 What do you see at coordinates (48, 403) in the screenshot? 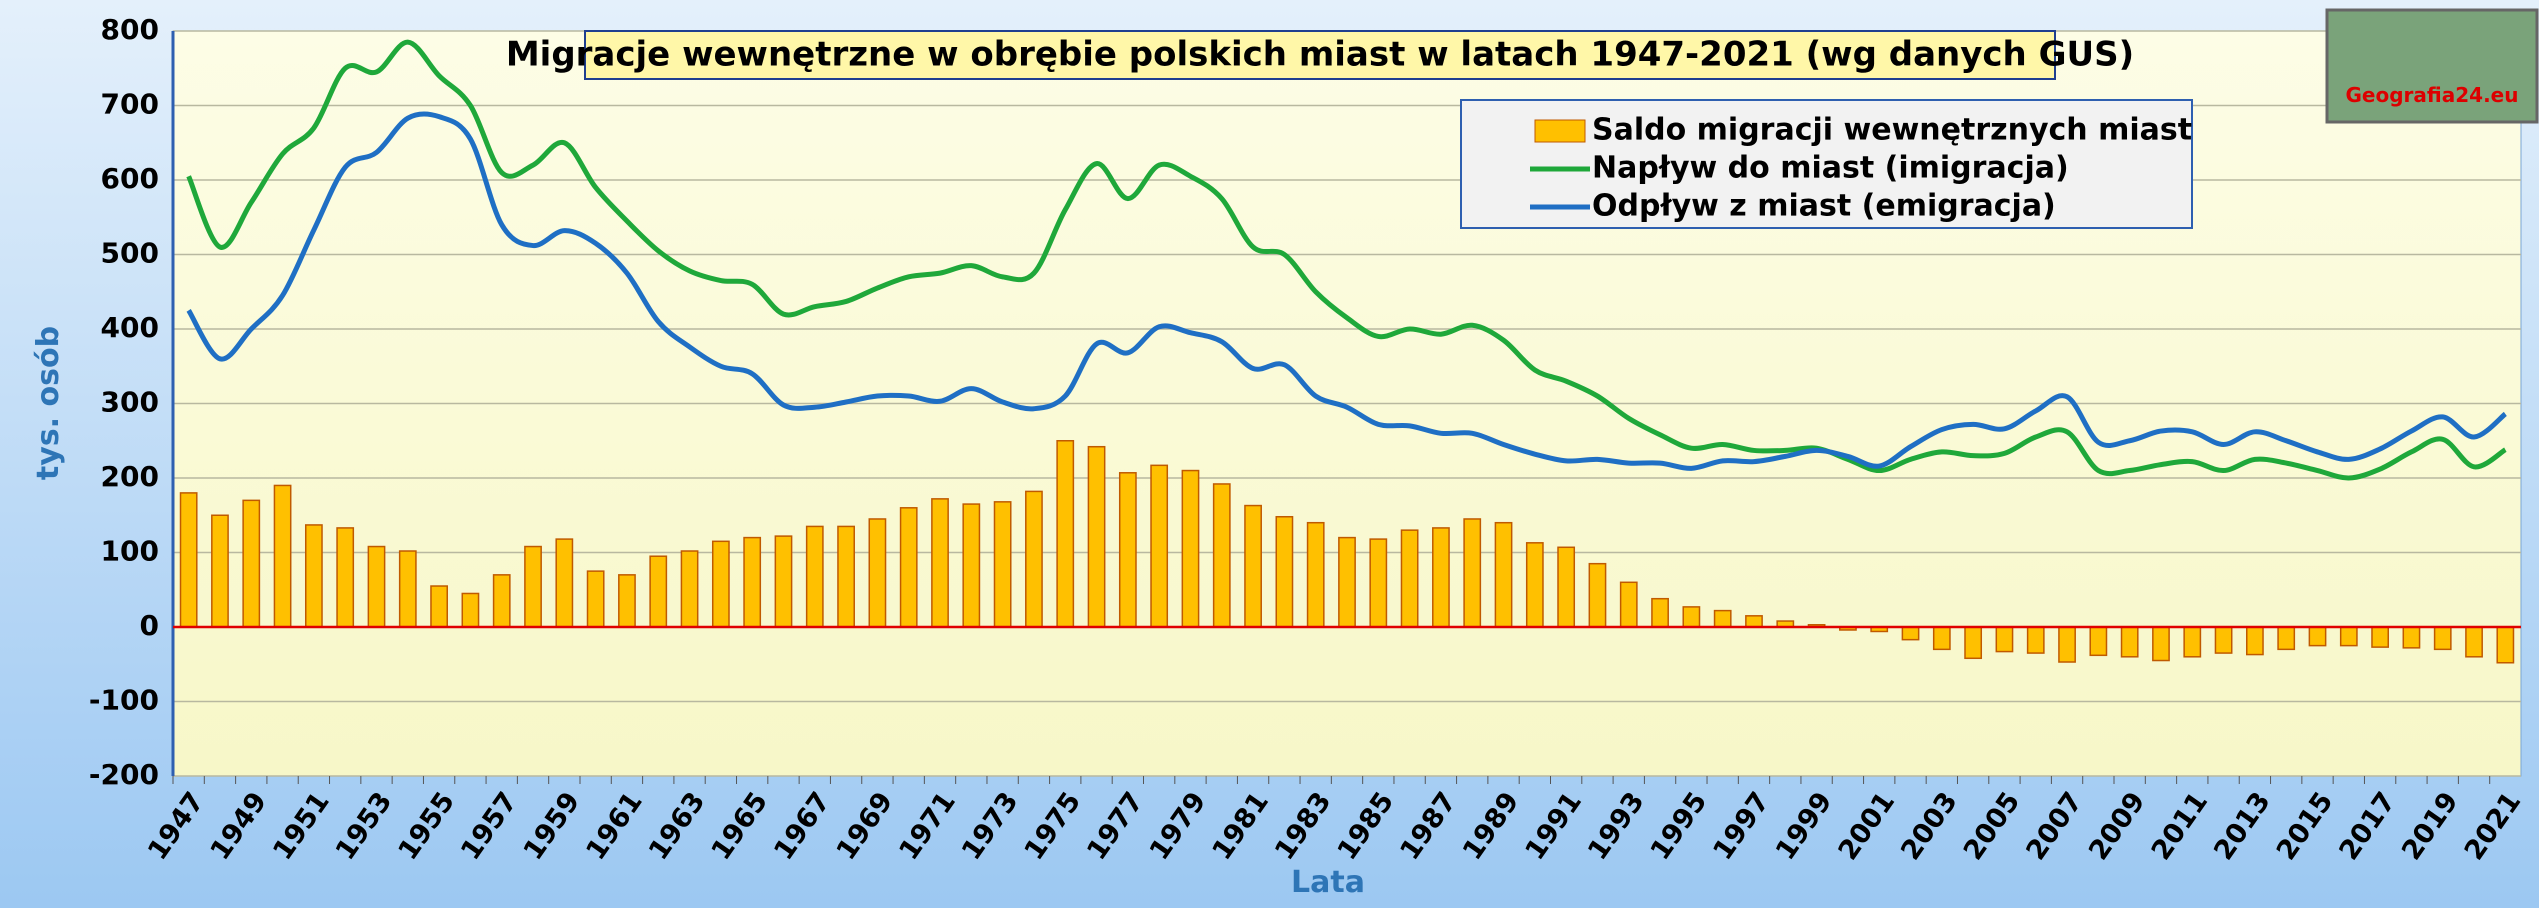
I see `y-axis-label: tys. osób` at bounding box center [48, 403].